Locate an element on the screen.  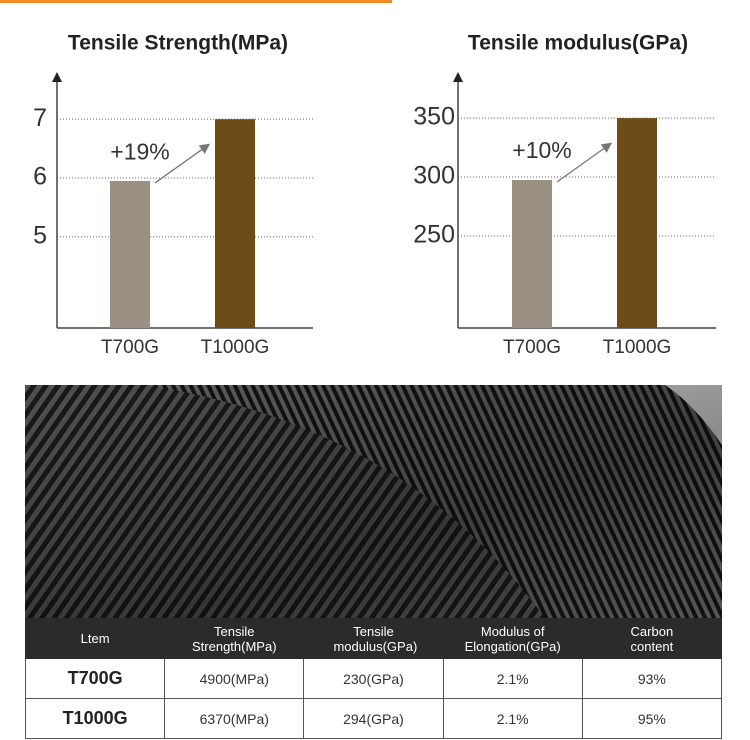
y-tick-label: 250 is located at coordinates (434, 235).